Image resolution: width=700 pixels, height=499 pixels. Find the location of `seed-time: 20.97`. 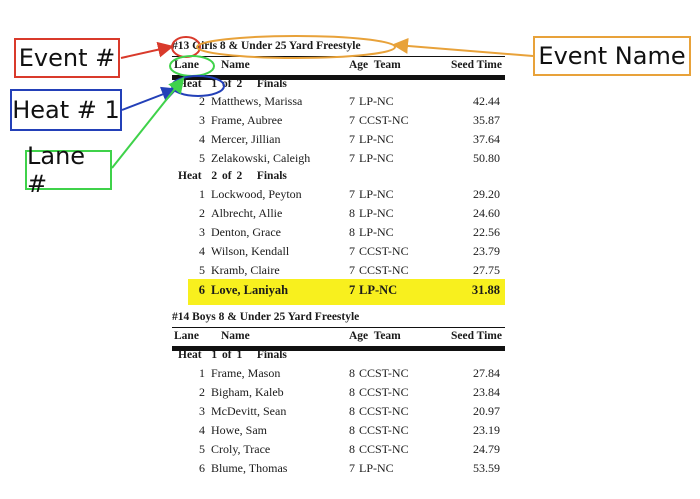

seed-time: 20.97 is located at coordinates (486, 411).